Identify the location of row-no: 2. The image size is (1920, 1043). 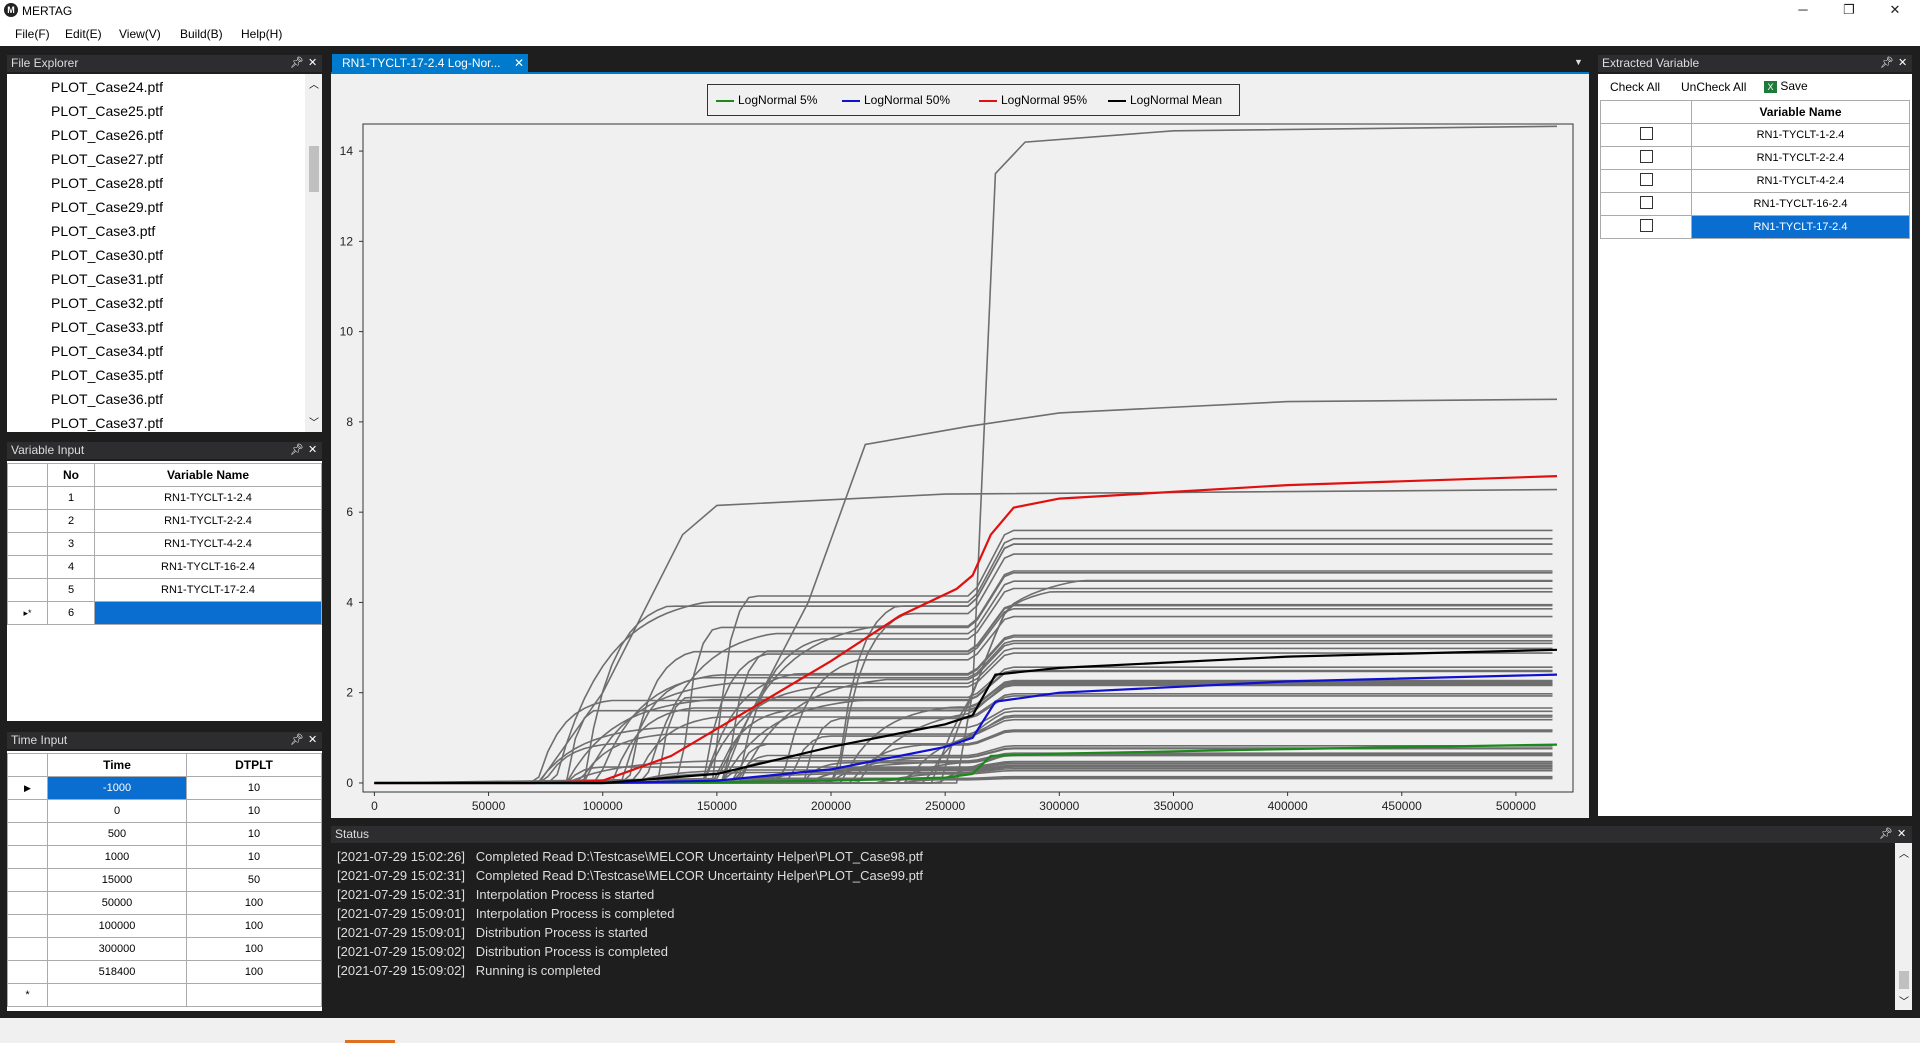
(71, 521).